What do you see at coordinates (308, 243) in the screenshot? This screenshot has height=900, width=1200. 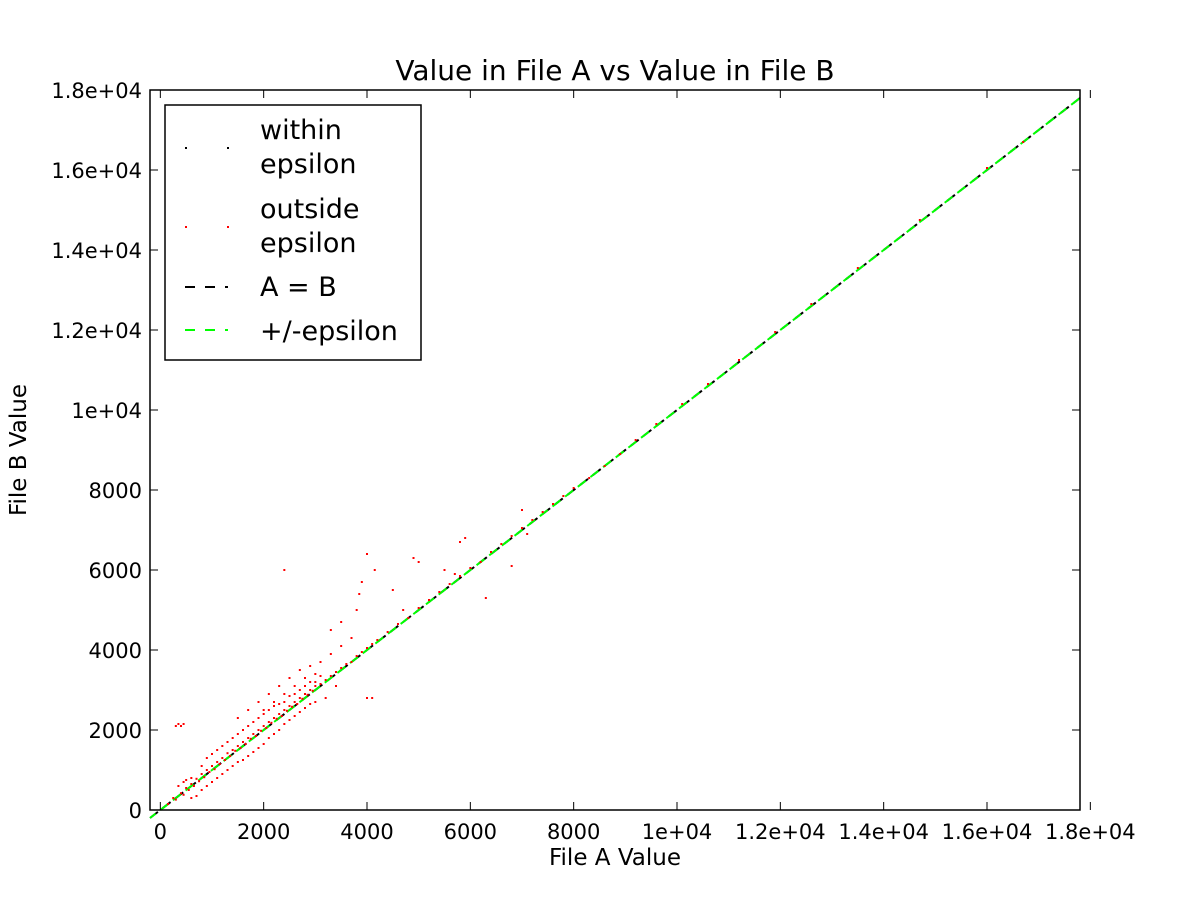 I see `legend-label: epsilon` at bounding box center [308, 243].